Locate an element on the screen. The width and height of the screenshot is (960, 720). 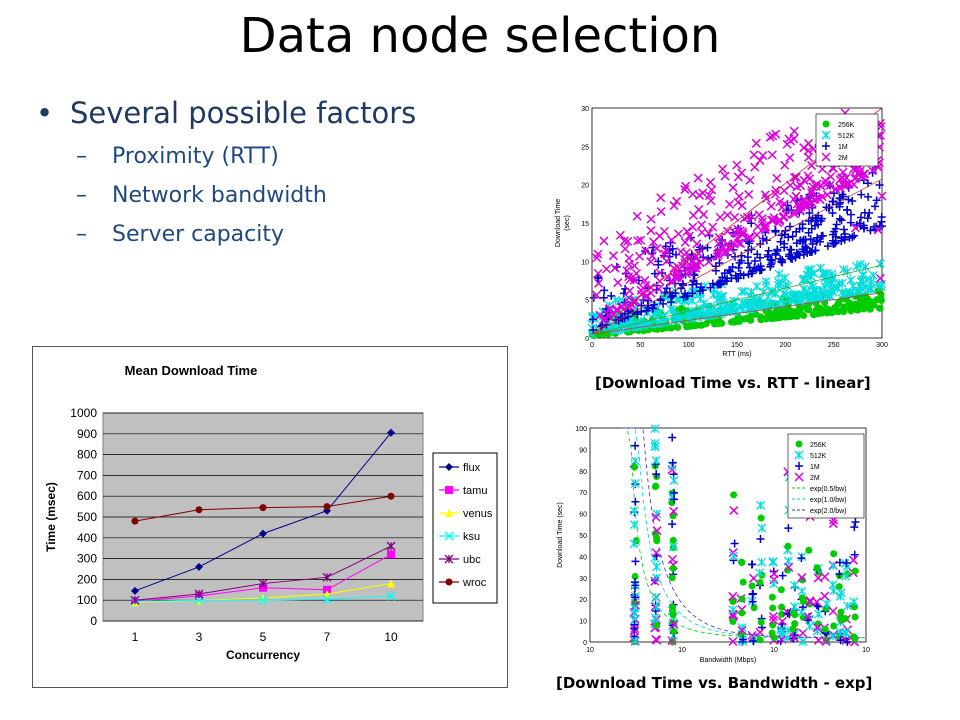
legend-label-exp(1.0/bw): exp(1.0/bw) is located at coordinates (828, 500).